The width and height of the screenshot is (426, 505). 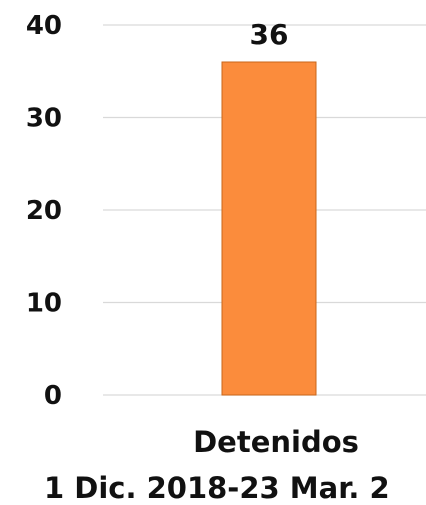 I want to click on y-axis-ticks: 0 10 20 30 40, so click(x=44, y=211).